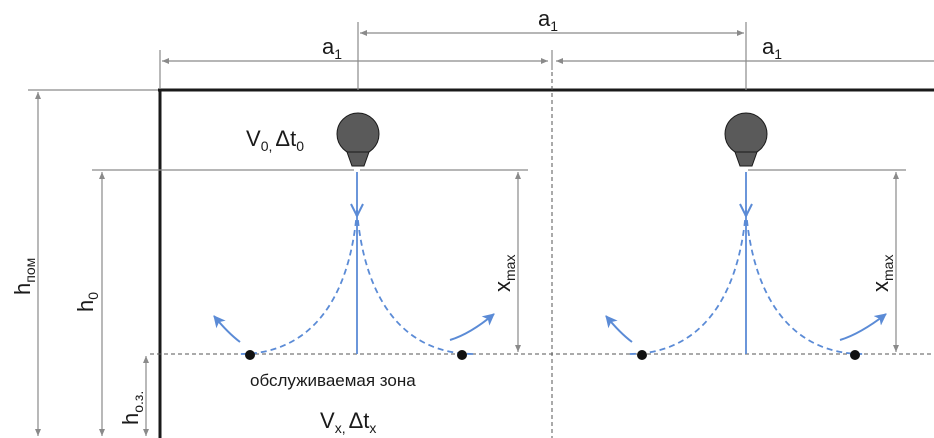  Describe the element at coordinates (358, 139) in the screenshot. I see `ceiling-diffuser-icon-left` at that location.